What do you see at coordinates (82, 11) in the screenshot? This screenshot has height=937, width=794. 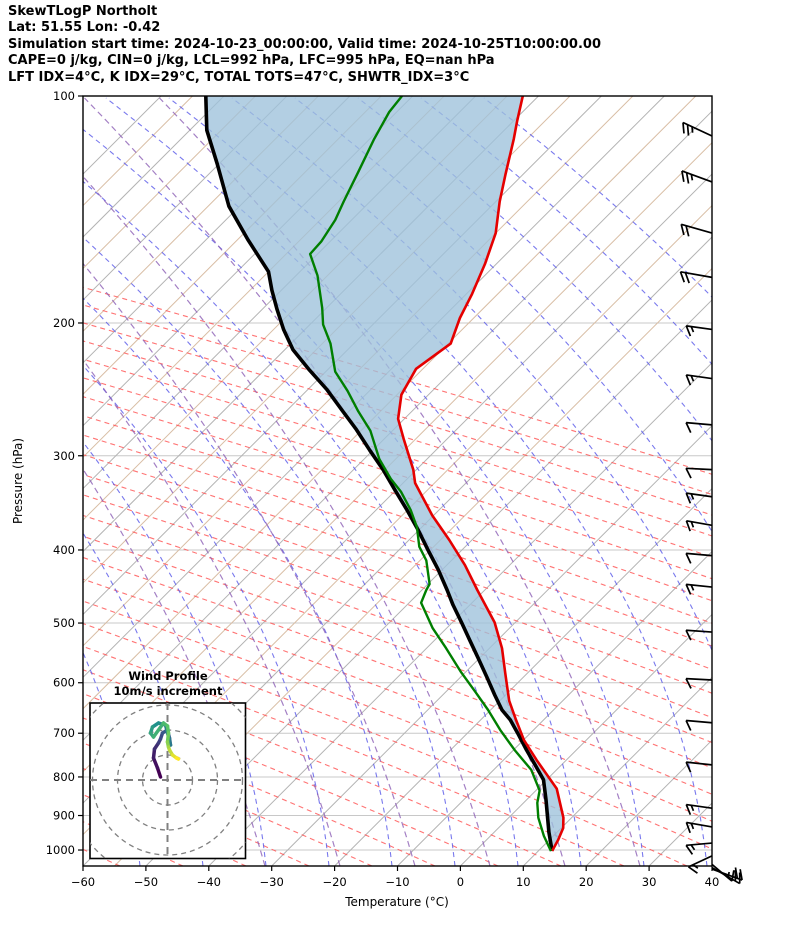 I see `chart-title: SkewTLogP Northolt` at bounding box center [82, 11].